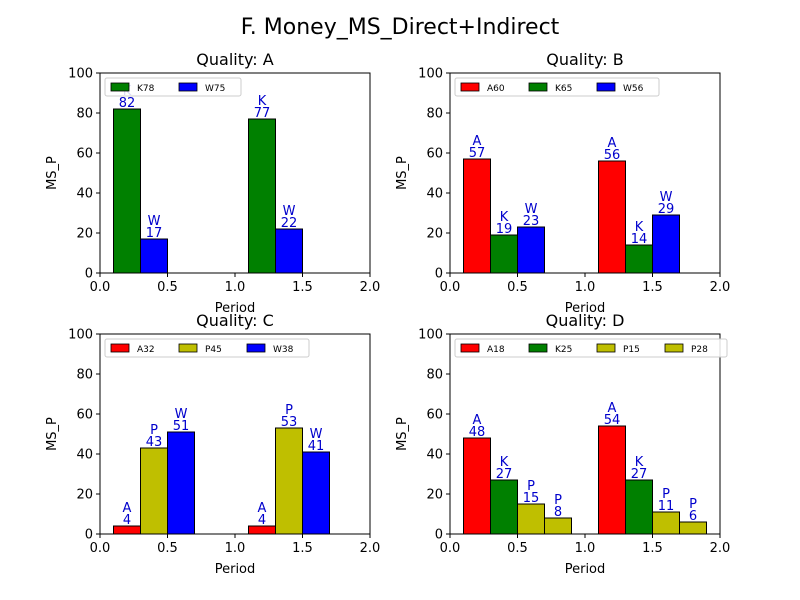  Describe the element at coordinates (504, 229) in the screenshot. I see `bar-value-label: 19` at that location.